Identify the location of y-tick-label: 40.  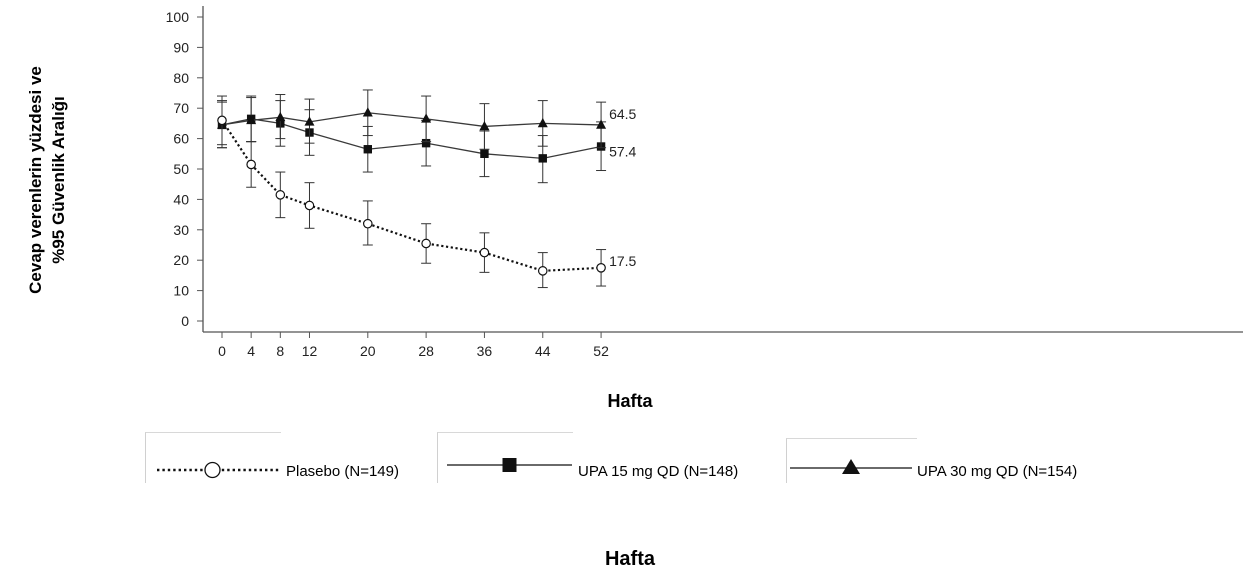
(181, 199).